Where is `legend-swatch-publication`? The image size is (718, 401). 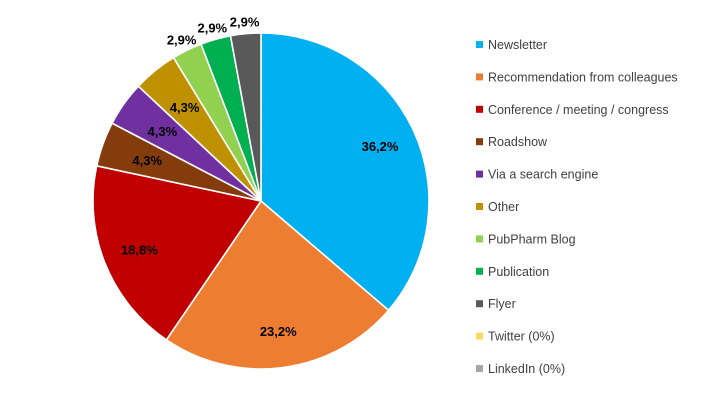
legend-swatch-publication is located at coordinates (479, 271).